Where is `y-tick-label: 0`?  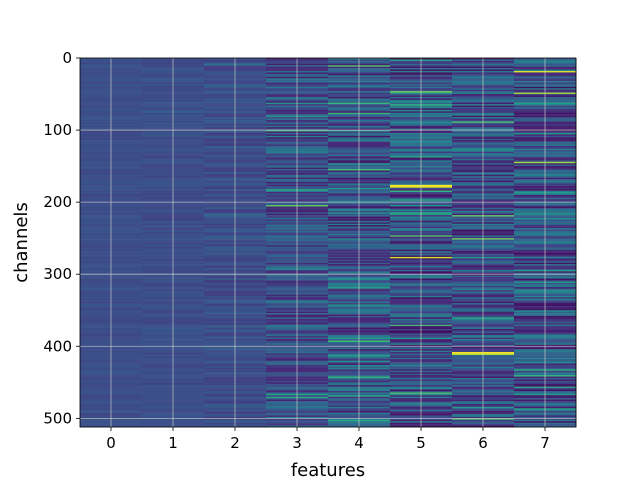
y-tick-label: 0 is located at coordinates (67, 58).